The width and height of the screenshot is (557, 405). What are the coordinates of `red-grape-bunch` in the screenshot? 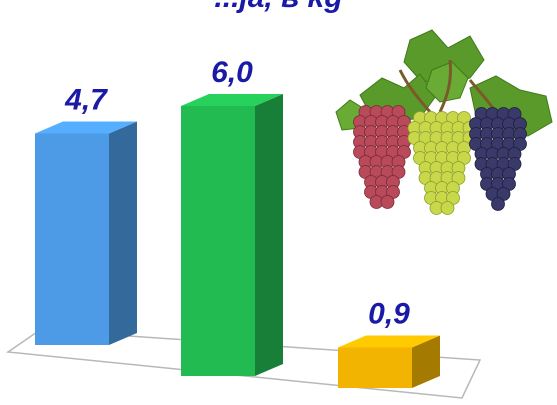 It's located at (382, 157).